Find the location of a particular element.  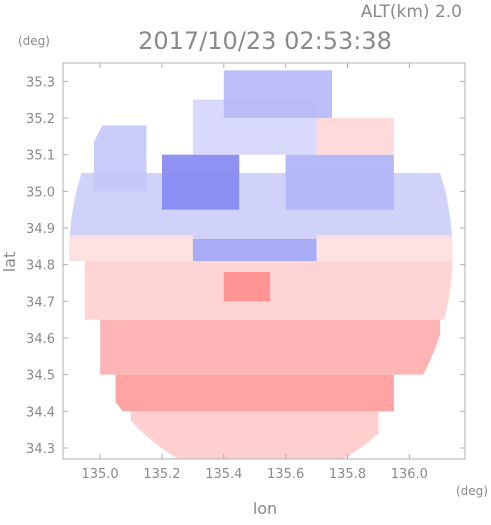

y-tick-label: 35.0 is located at coordinates (40, 192).